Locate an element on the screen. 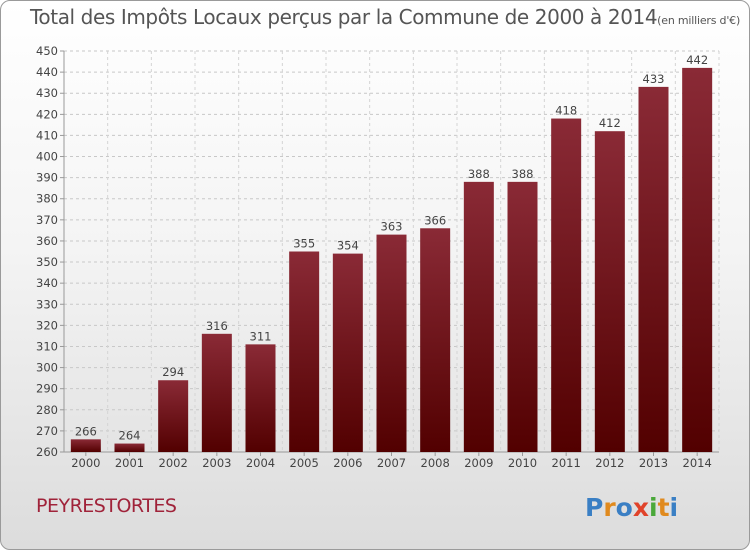  y-tick-label: 380 is located at coordinates (47, 199).